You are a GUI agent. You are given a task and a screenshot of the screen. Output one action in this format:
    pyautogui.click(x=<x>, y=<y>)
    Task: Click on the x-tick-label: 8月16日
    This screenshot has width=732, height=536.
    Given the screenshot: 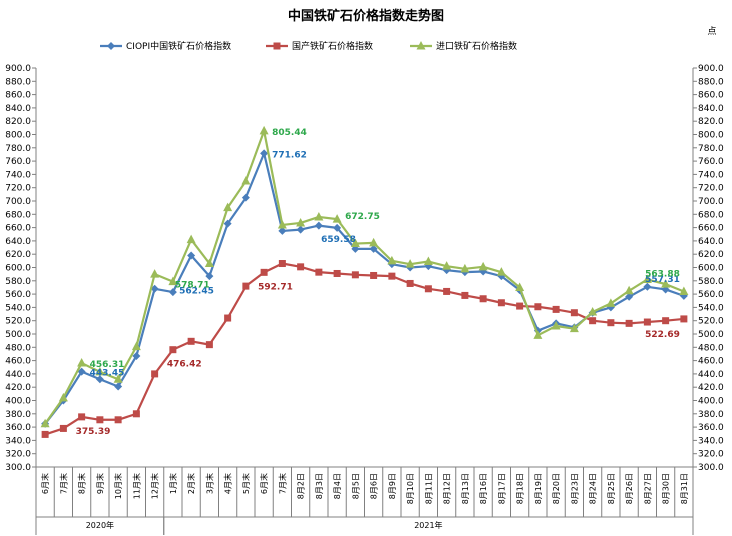 What is the action you would take?
    pyautogui.click(x=483, y=488)
    